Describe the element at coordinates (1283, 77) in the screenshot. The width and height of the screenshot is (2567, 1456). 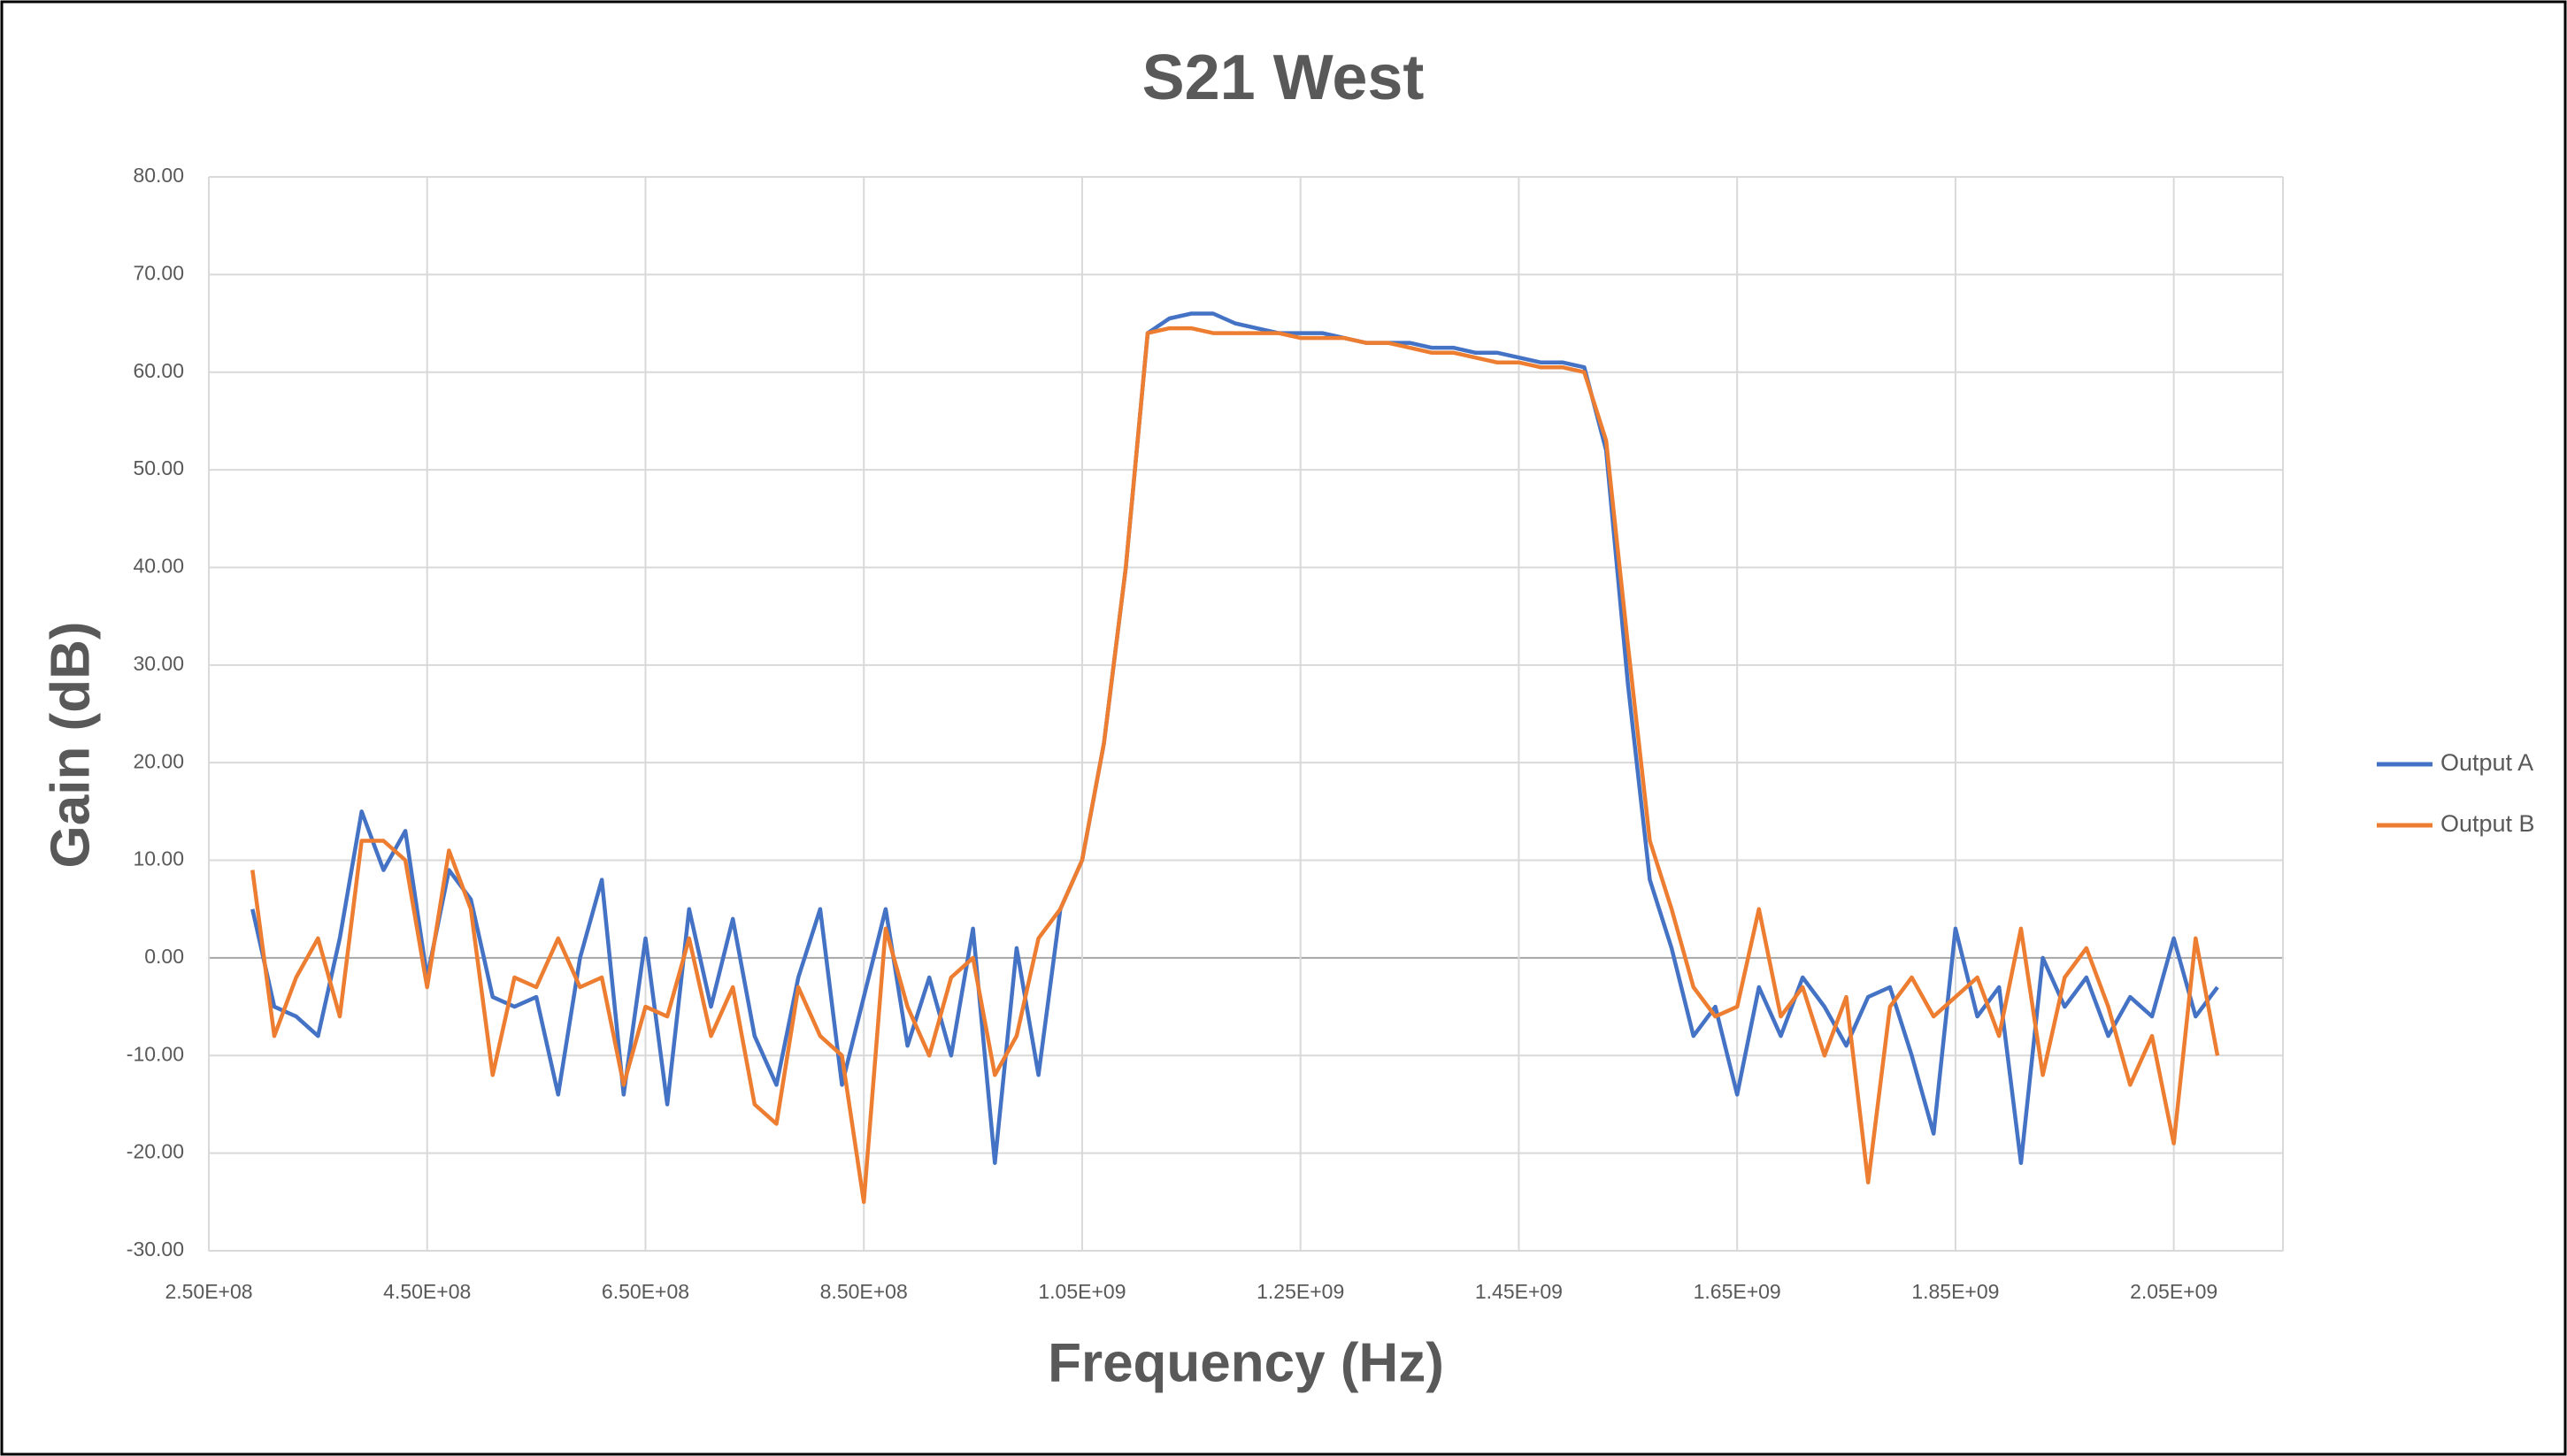
I see `chart-title: S21 West` at that location.